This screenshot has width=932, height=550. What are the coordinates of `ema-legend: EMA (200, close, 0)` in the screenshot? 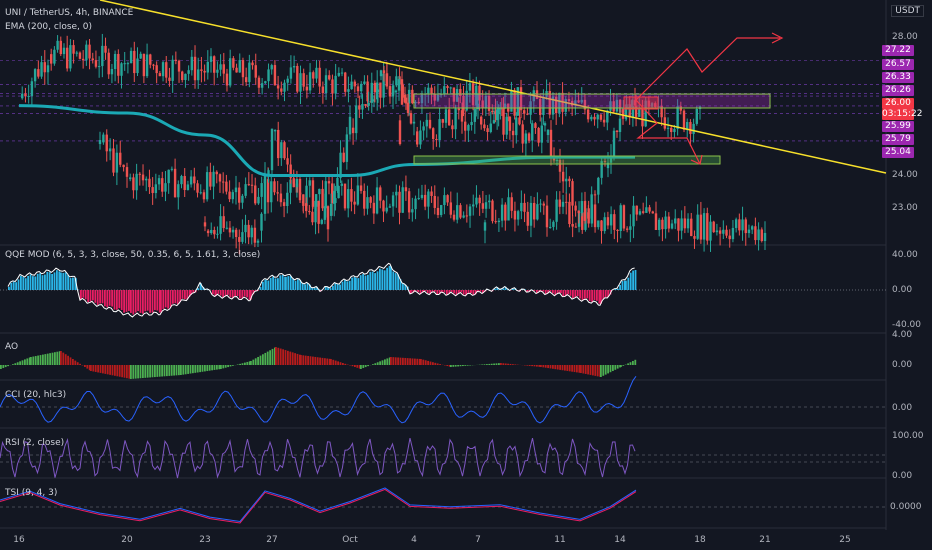 It's located at (49, 27).